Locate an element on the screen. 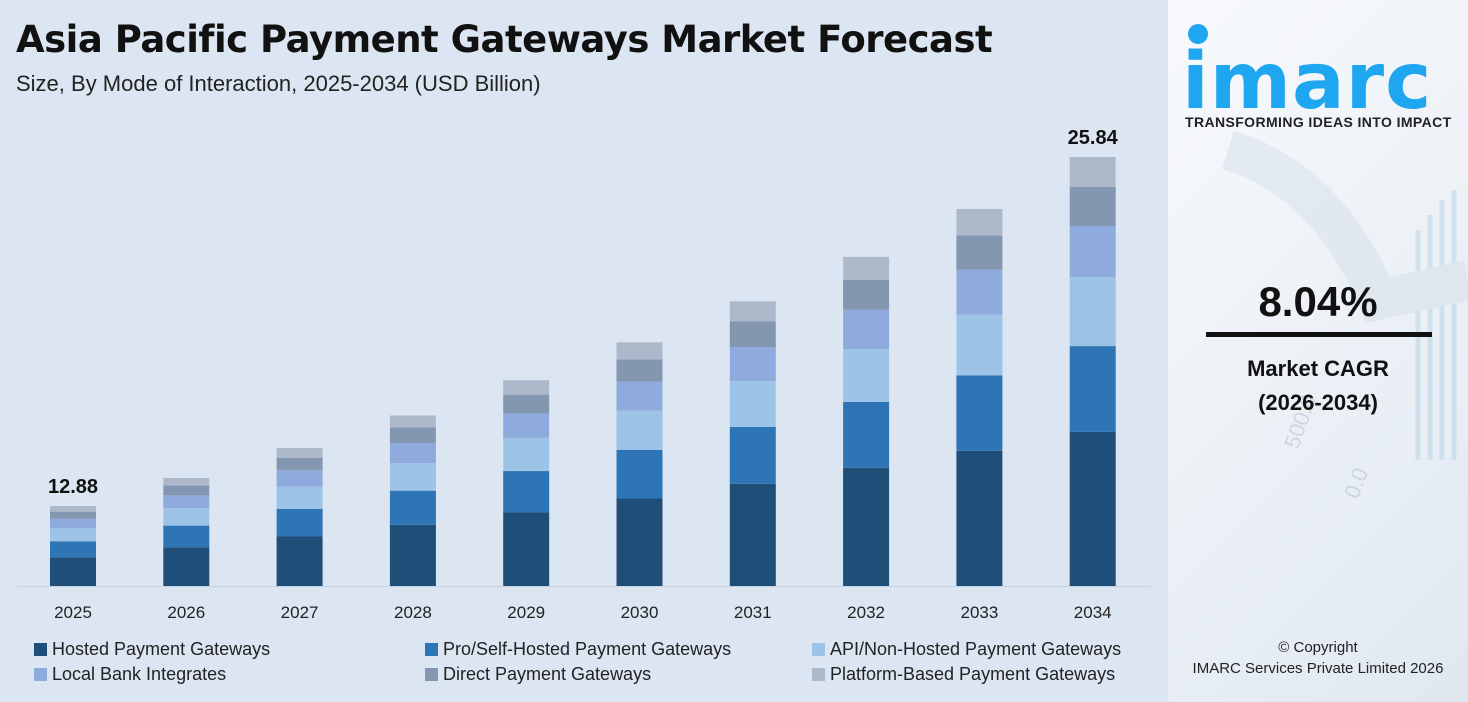 Image resolution: width=1468 pixels, height=702 pixels. tagline: TRANSFORMING IDEAS INTO IMPACT is located at coordinates (1318, 122).